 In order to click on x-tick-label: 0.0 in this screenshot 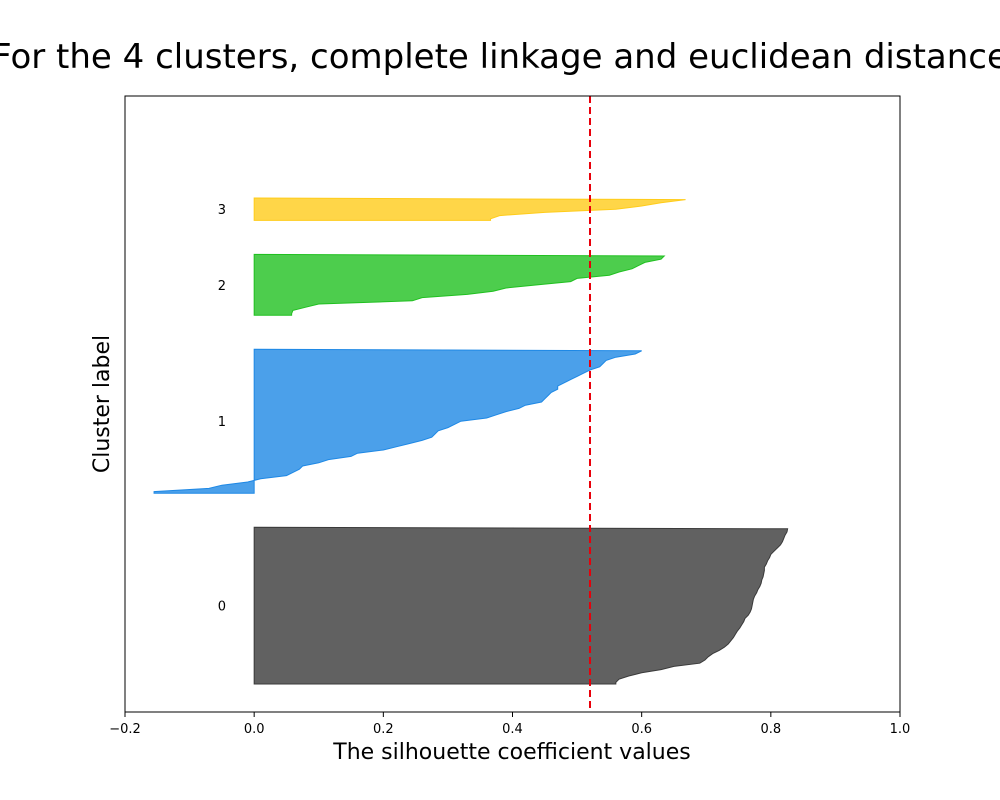, I will do `click(254, 729)`.